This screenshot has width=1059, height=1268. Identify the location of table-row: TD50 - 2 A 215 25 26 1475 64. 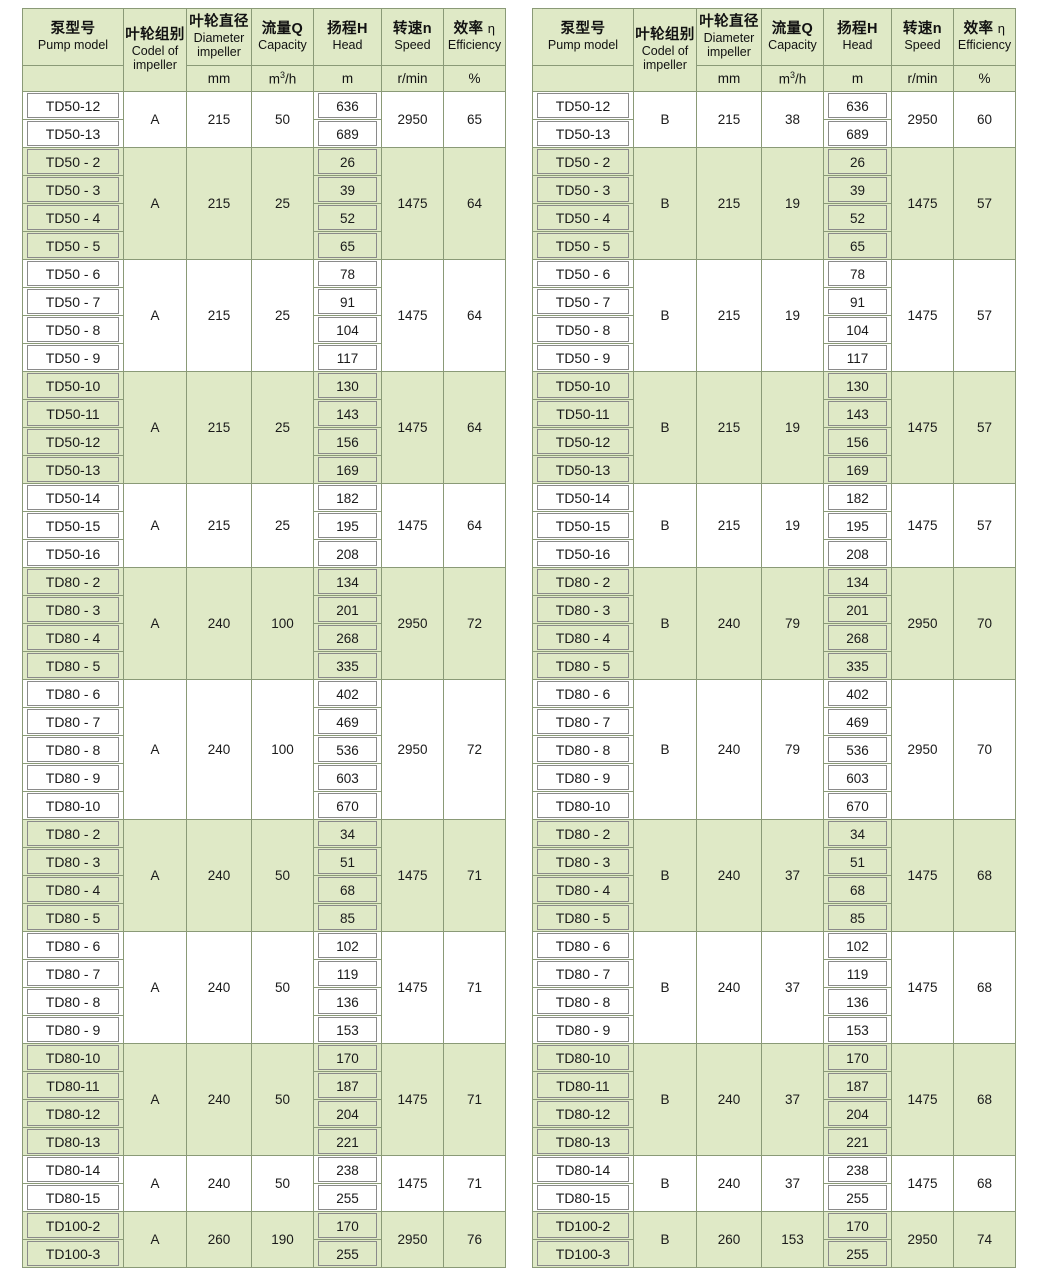
(264, 203).